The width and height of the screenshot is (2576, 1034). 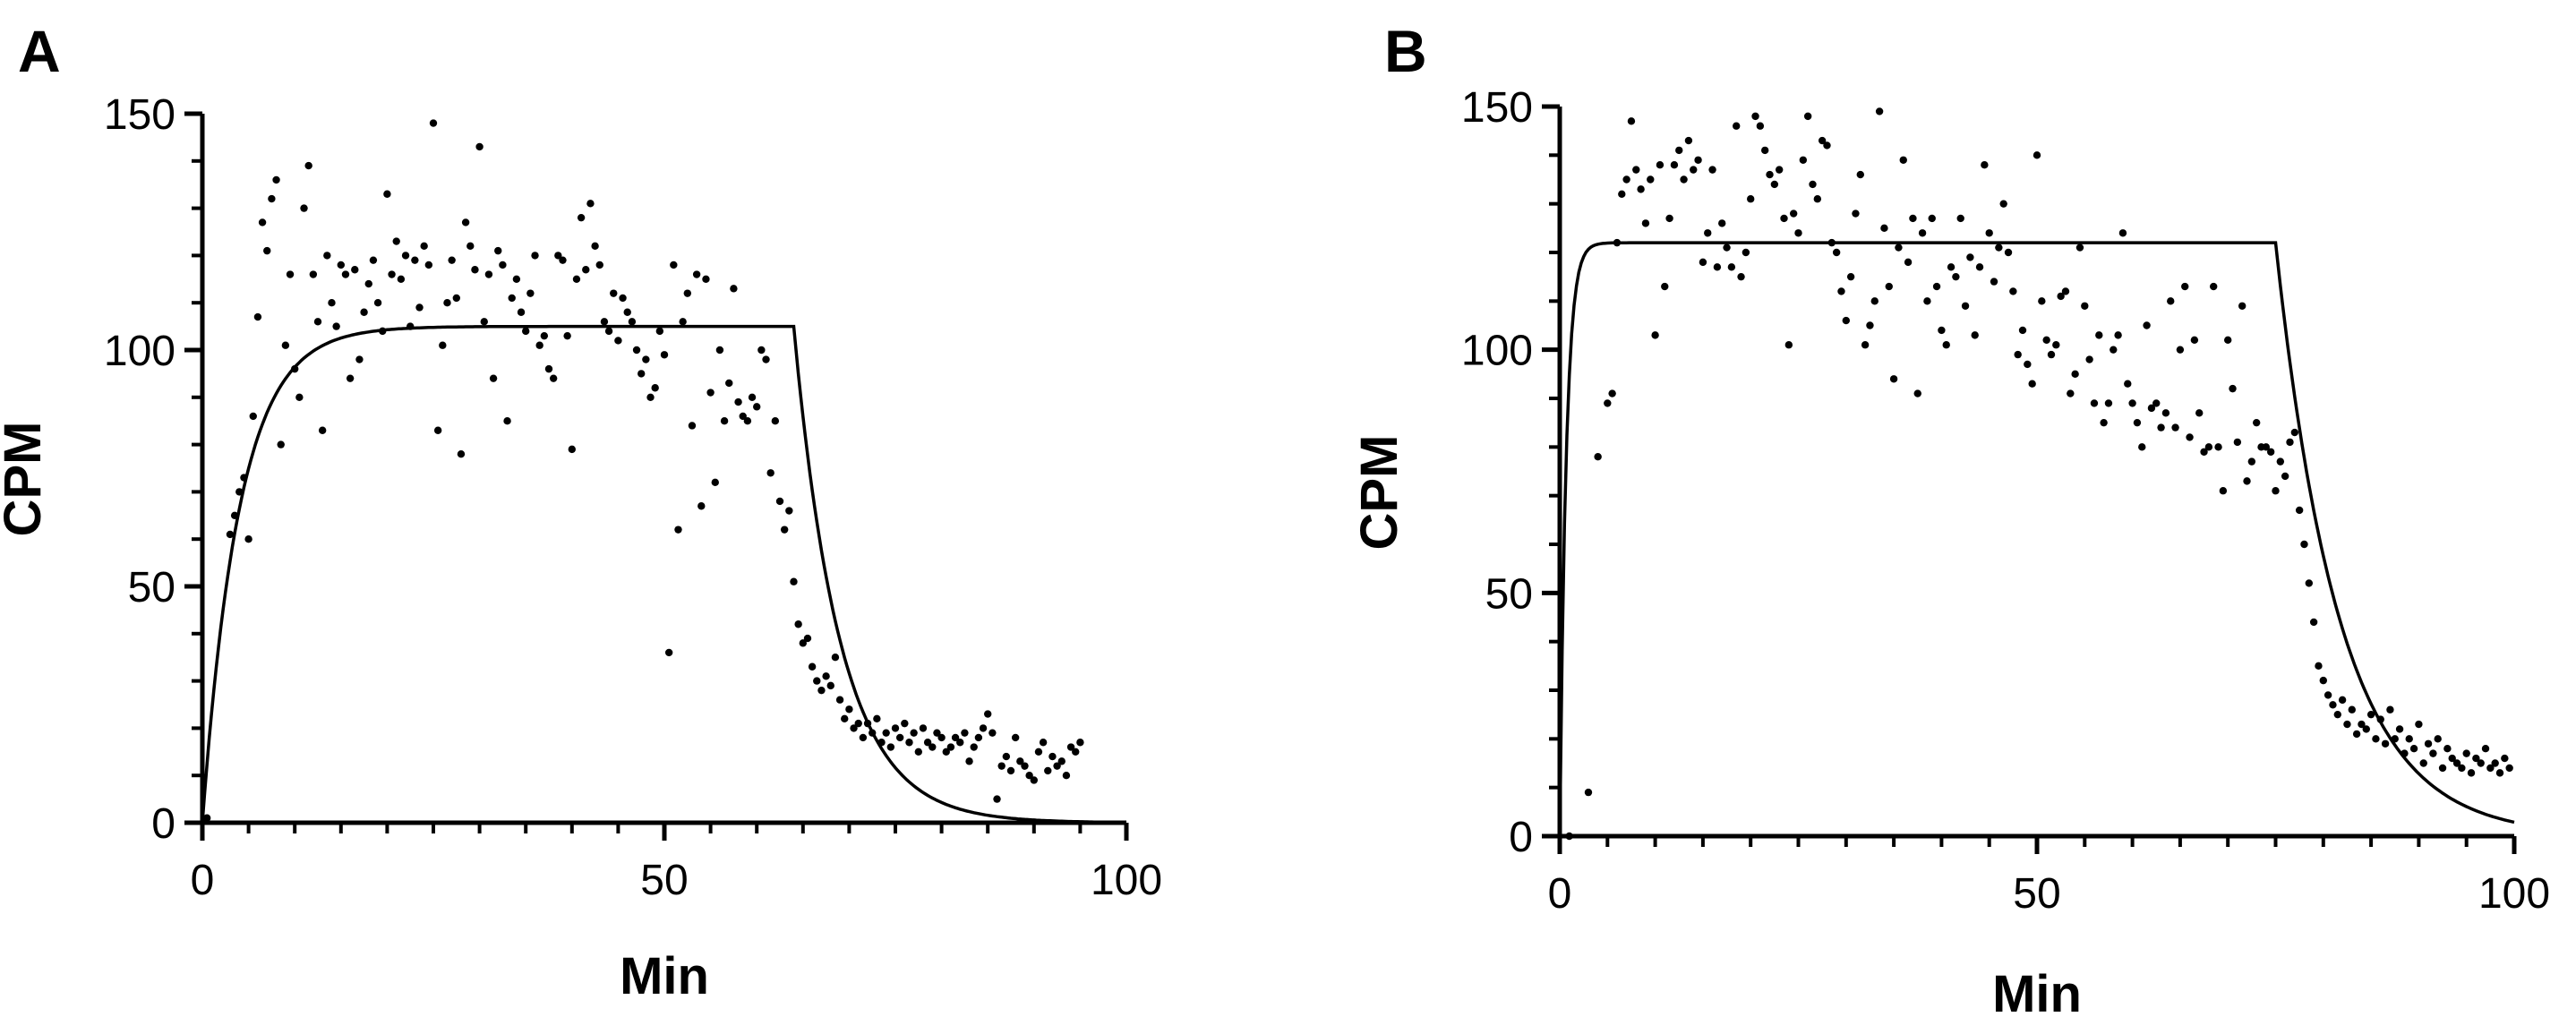 What do you see at coordinates (1406, 51) in the screenshot?
I see `panel-b-label: B` at bounding box center [1406, 51].